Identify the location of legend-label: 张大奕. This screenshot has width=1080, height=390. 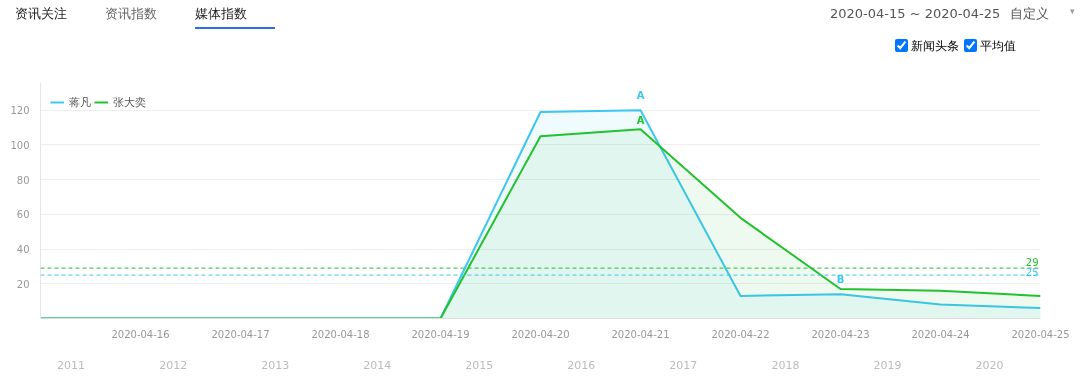
(129, 102).